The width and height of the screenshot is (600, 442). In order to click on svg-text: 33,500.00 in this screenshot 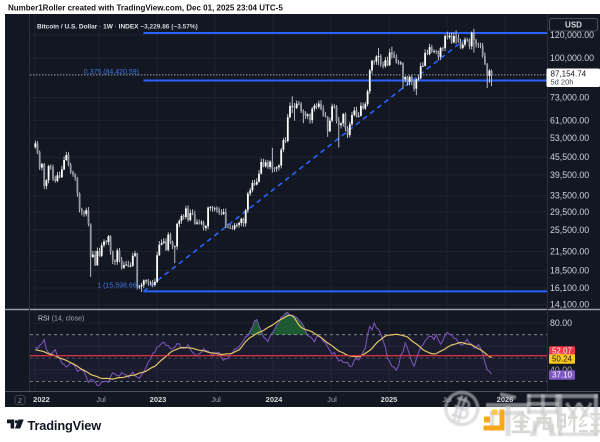, I will do `click(569, 196)`.